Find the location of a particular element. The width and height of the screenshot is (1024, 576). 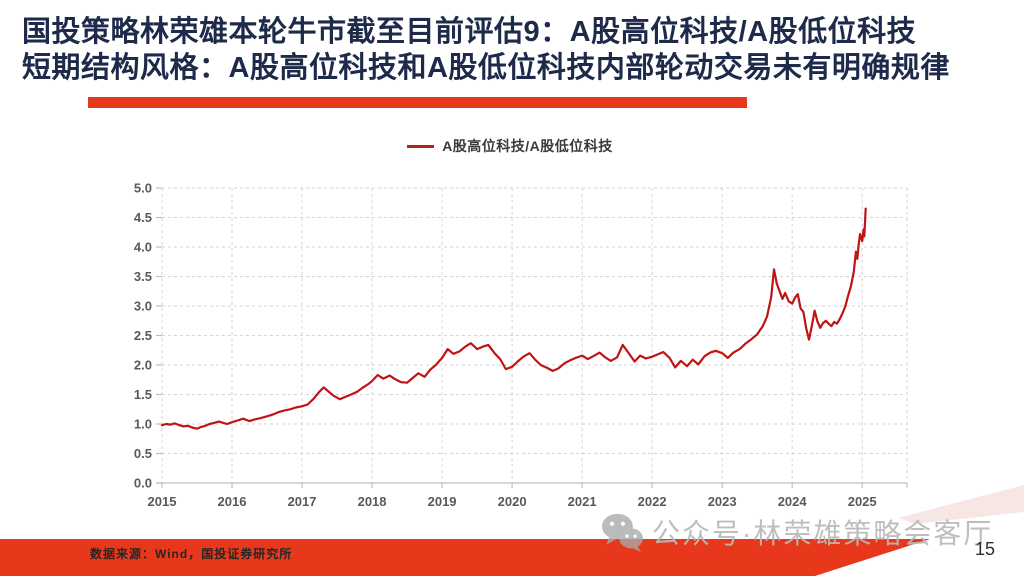

y-tick-label: 2.0 is located at coordinates (143, 365).